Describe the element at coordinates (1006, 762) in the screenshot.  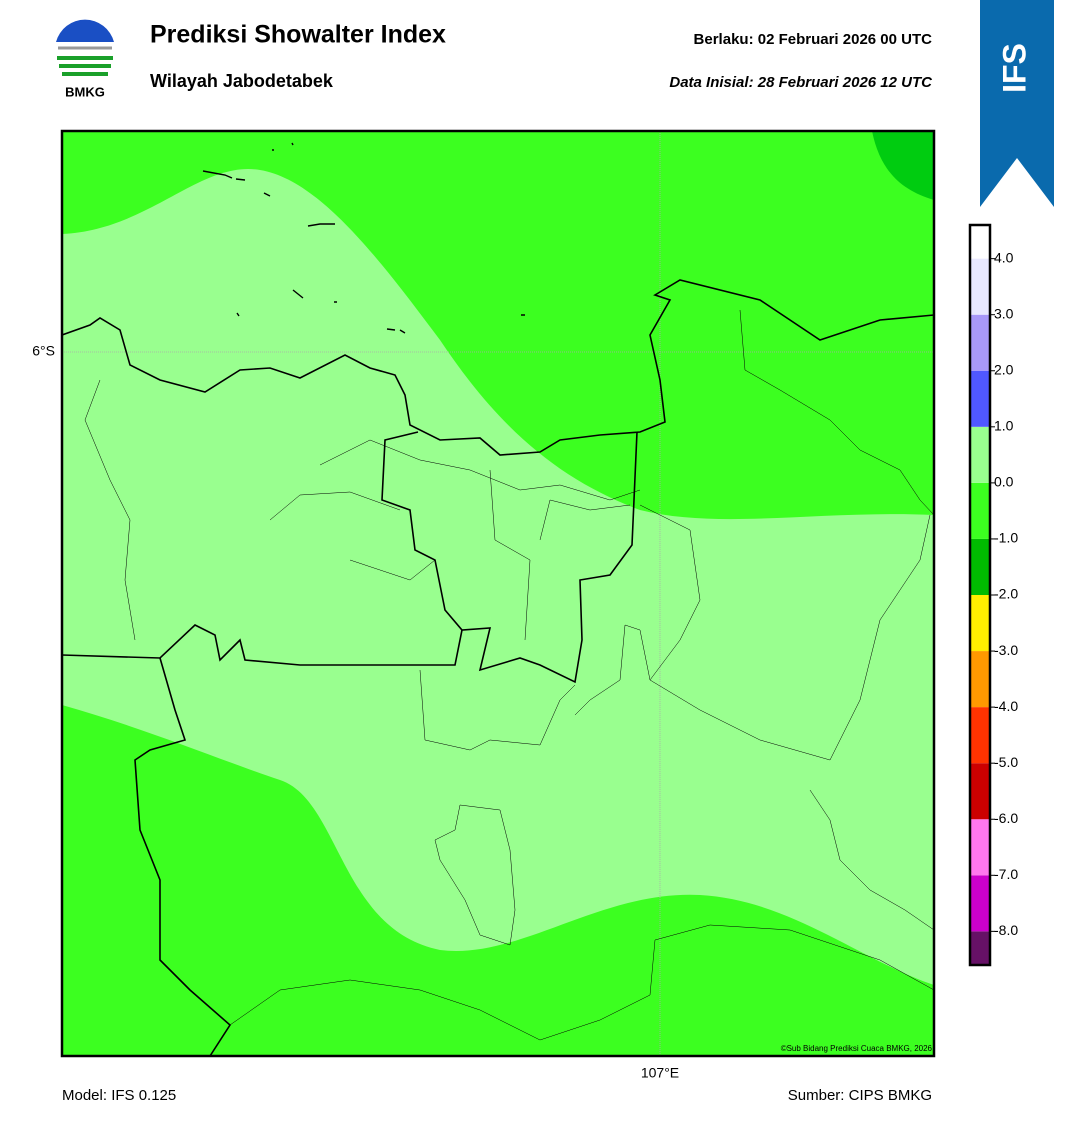
I see `colorbar-tick-label: -5.0` at that location.